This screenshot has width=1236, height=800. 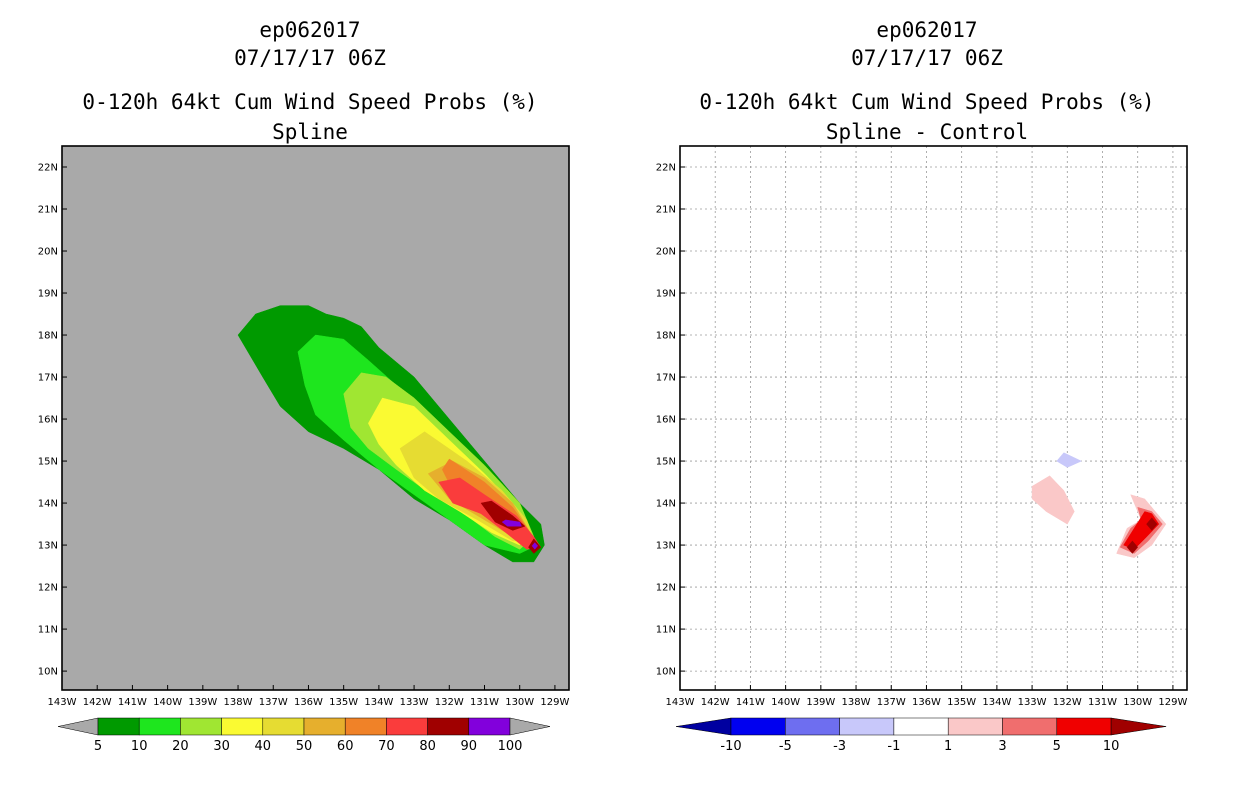 I want to click on left-xtick-label: 129W, so click(x=554, y=702).